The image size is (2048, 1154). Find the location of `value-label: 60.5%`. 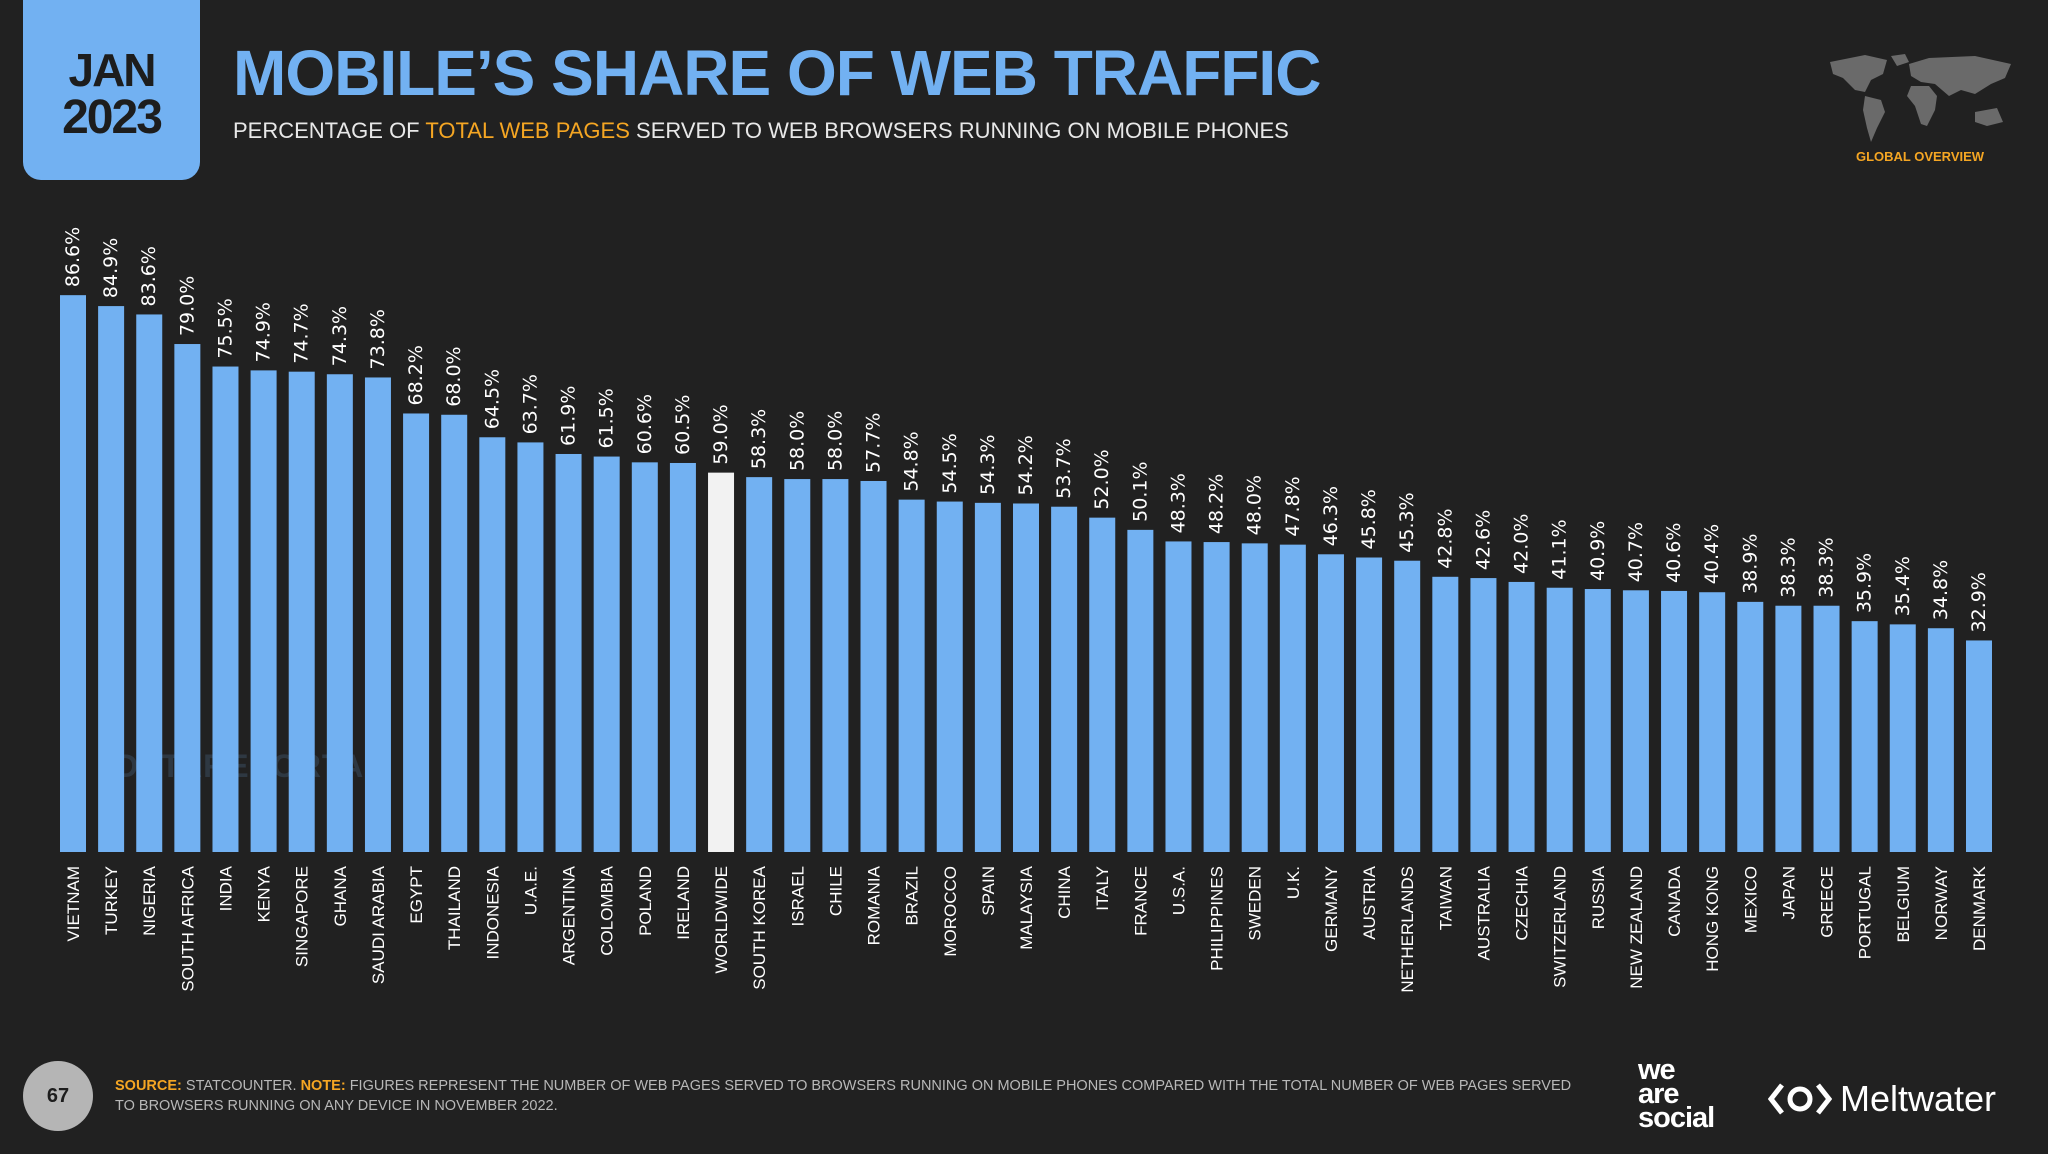

value-label: 60.5% is located at coordinates (683, 425).